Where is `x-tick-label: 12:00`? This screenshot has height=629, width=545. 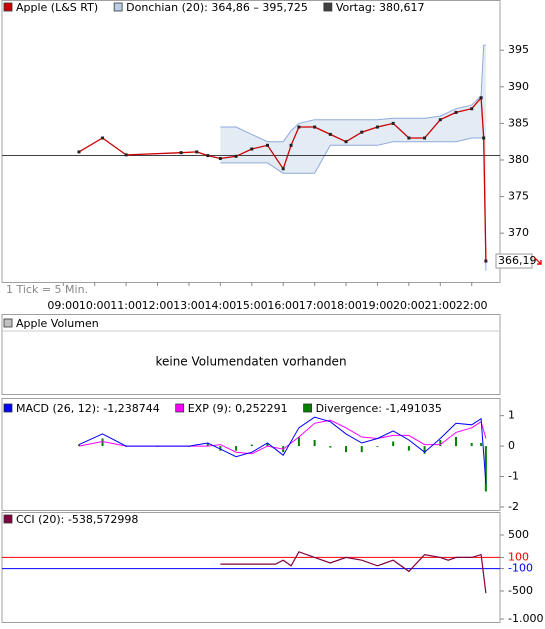 x-tick-label: 12:00 is located at coordinates (158, 305).